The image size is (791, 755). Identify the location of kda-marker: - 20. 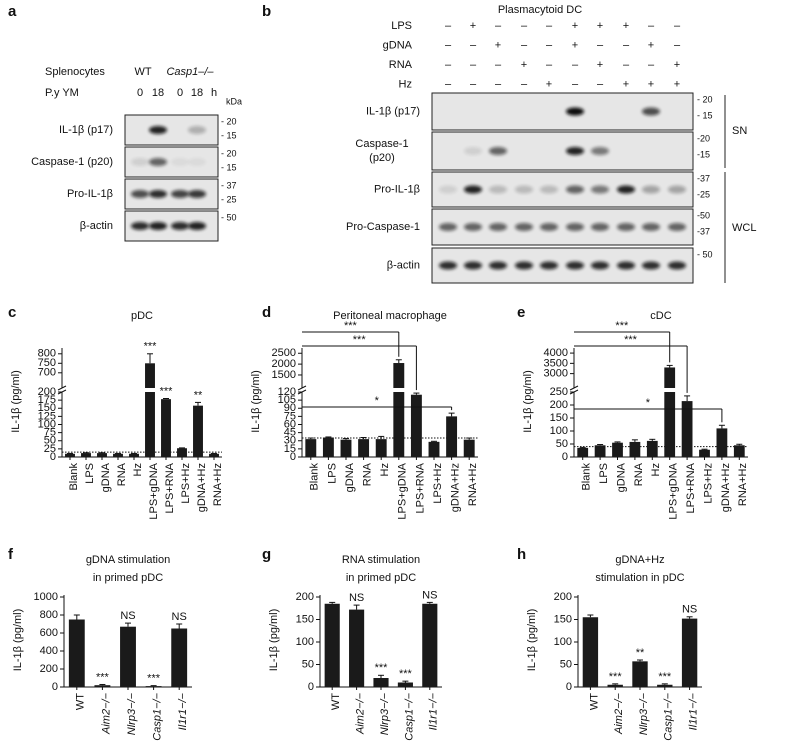
(705, 99).